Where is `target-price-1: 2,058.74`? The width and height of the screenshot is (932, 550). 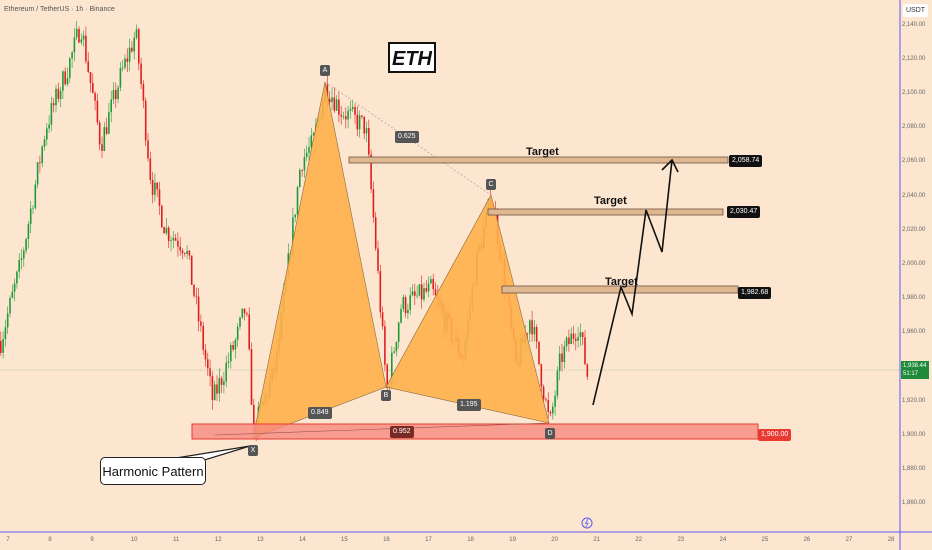
target-price-1: 2,058.74 is located at coordinates (746, 161).